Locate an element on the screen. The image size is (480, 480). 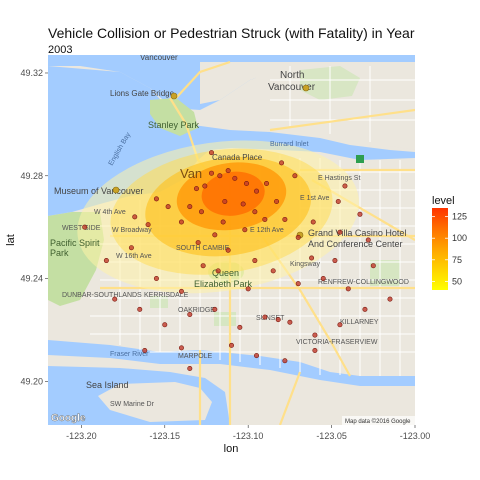
map-label-marpole: MARPOLE is located at coordinates (195, 356).